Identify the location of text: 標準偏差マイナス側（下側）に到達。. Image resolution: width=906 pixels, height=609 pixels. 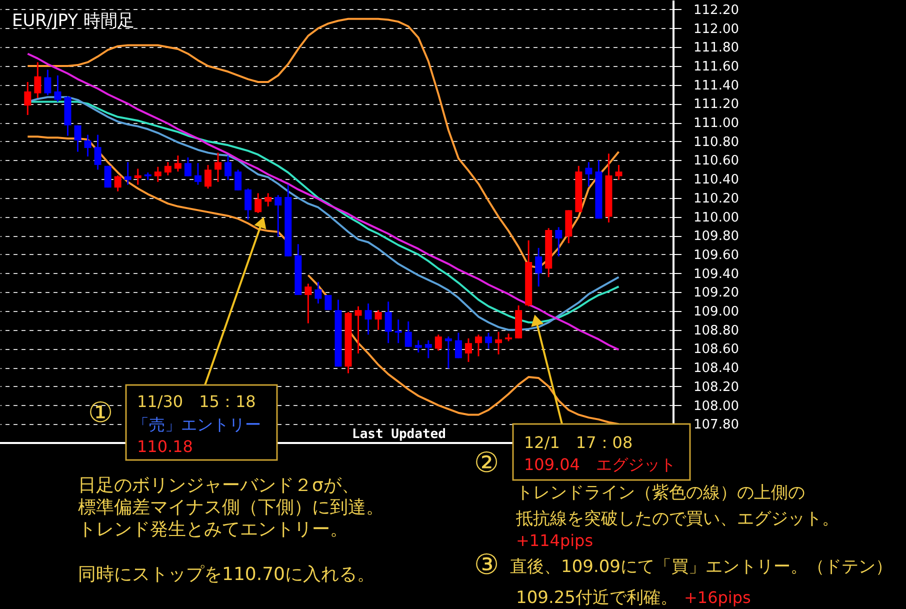
(231, 507).